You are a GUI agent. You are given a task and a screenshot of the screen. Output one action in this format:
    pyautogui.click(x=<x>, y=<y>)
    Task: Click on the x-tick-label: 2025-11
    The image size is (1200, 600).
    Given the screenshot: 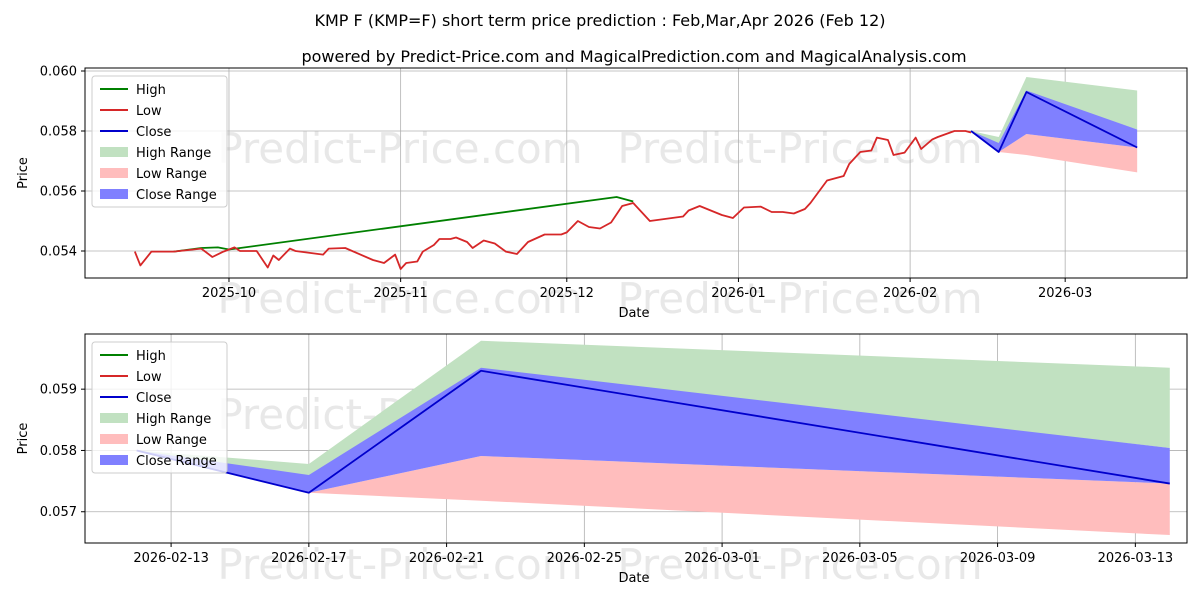 What is the action you would take?
    pyautogui.click(x=400, y=293)
    